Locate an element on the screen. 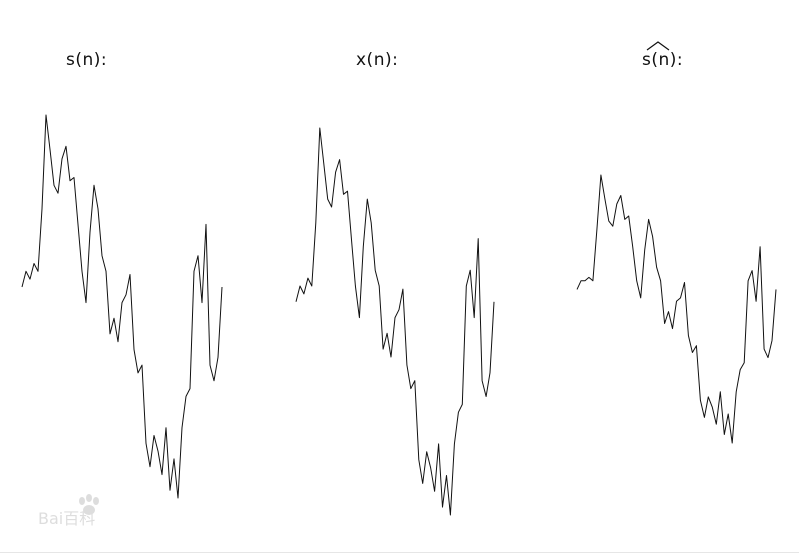  chart-title-x: x(n): is located at coordinates (377, 60).